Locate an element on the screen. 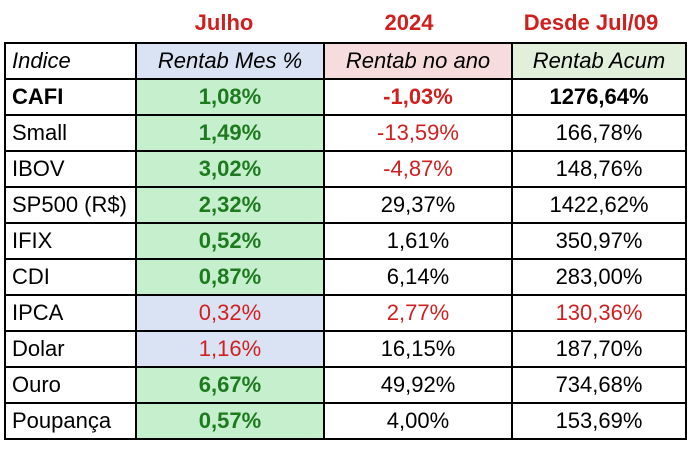  table-row: Ouro 6,67% 49,92% 734,68% is located at coordinates (345, 385).